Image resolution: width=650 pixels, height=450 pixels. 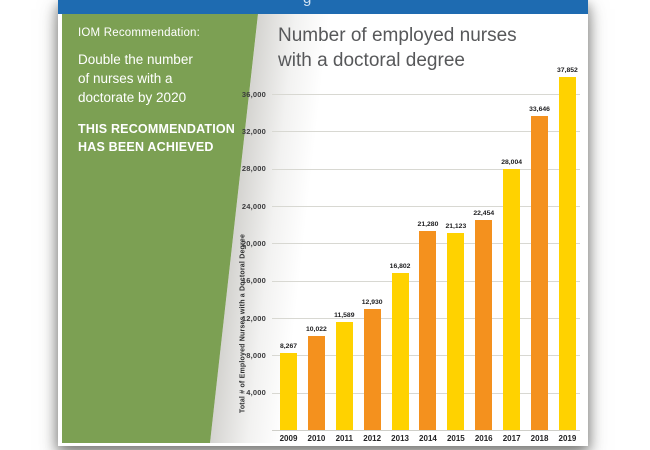 I want to click on x-axis-line, so click(x=426, y=430).